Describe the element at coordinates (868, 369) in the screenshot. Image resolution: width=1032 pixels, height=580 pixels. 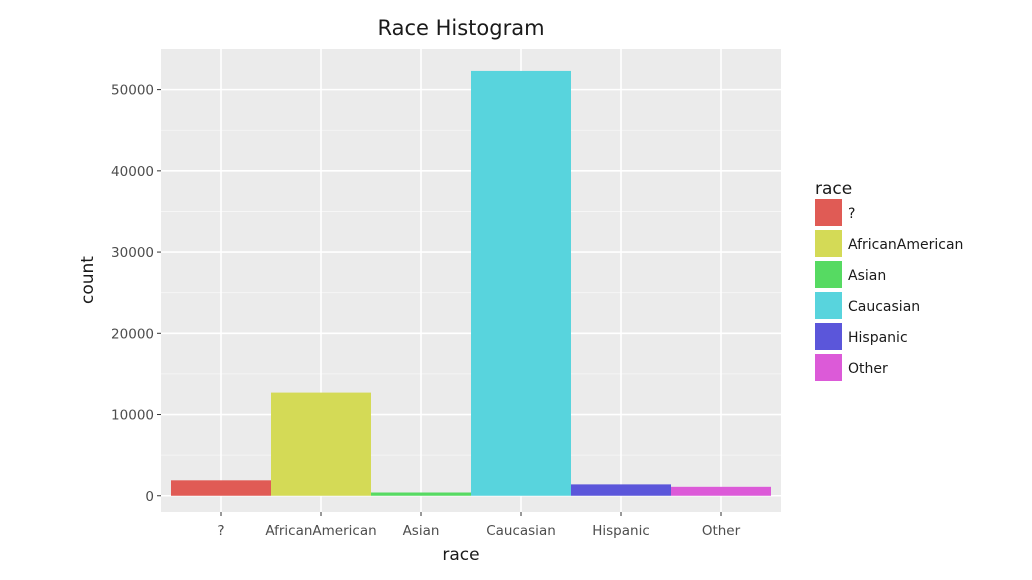
I see `legend-label: Other` at that location.